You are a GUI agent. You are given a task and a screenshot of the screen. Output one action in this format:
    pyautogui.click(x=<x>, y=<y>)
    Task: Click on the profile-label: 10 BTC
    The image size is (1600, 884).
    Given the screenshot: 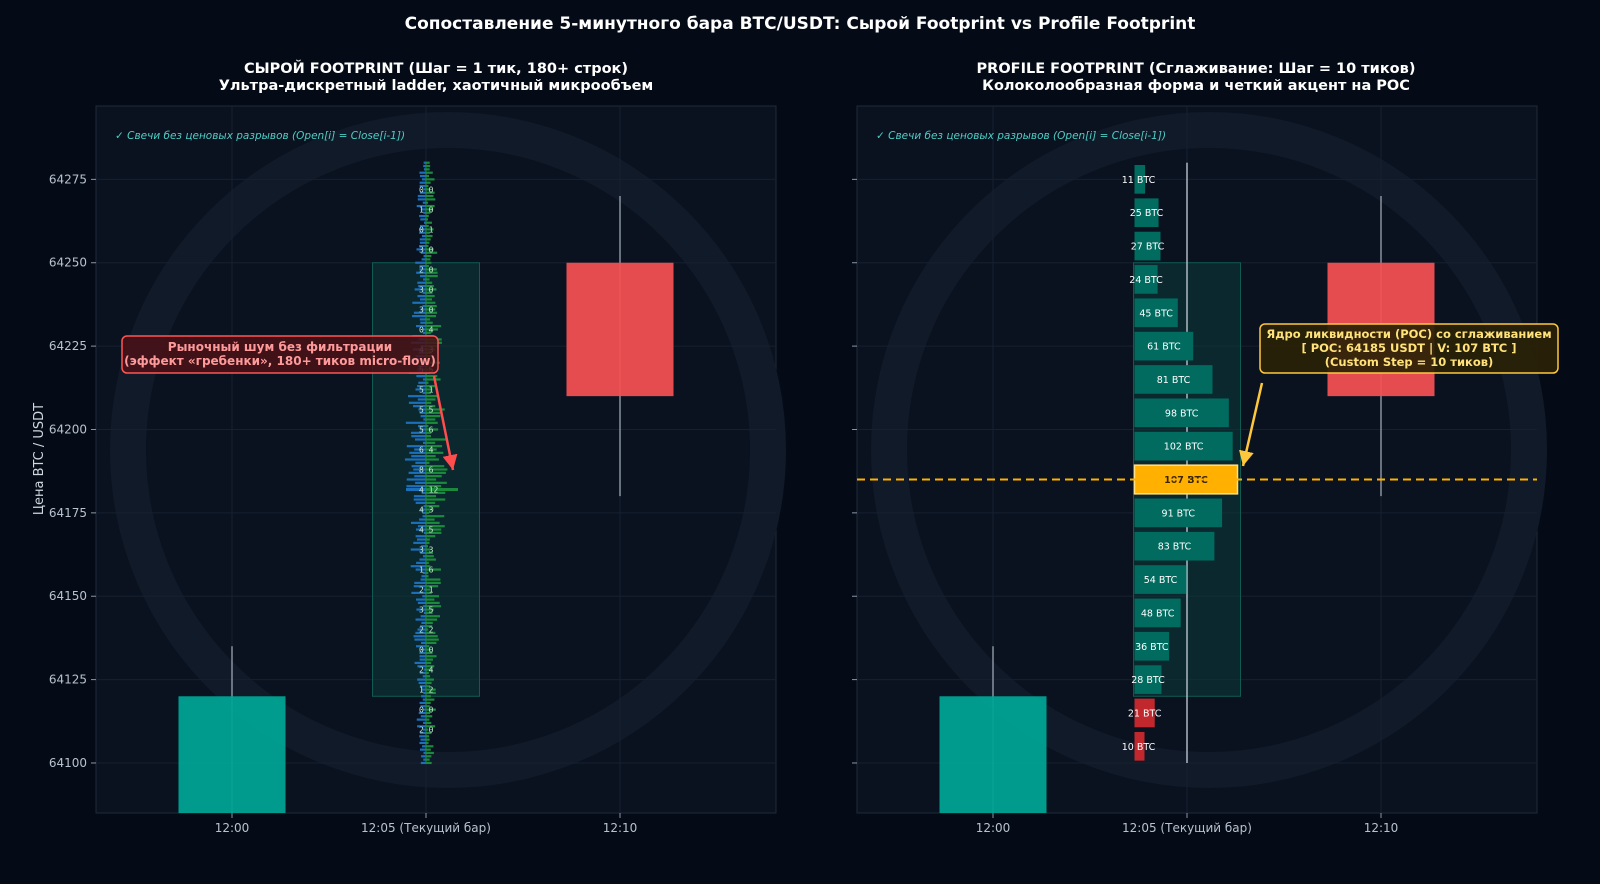 What is the action you would take?
    pyautogui.click(x=1139, y=747)
    